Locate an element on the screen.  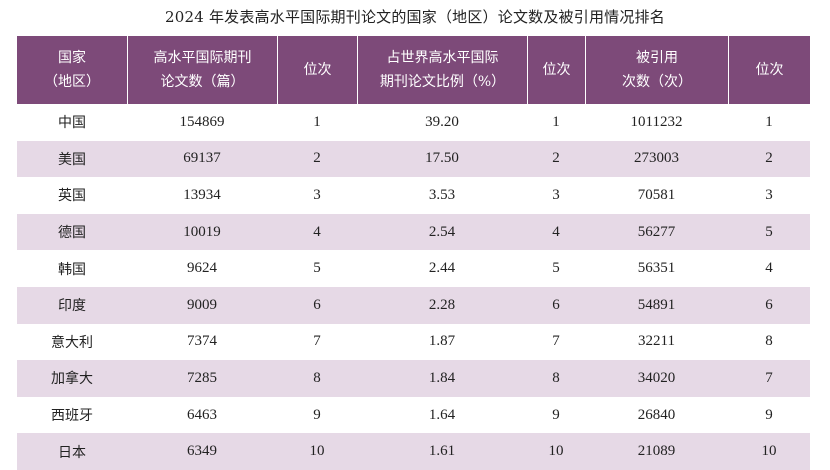
cell-share: 39.20 is located at coordinates (442, 122).